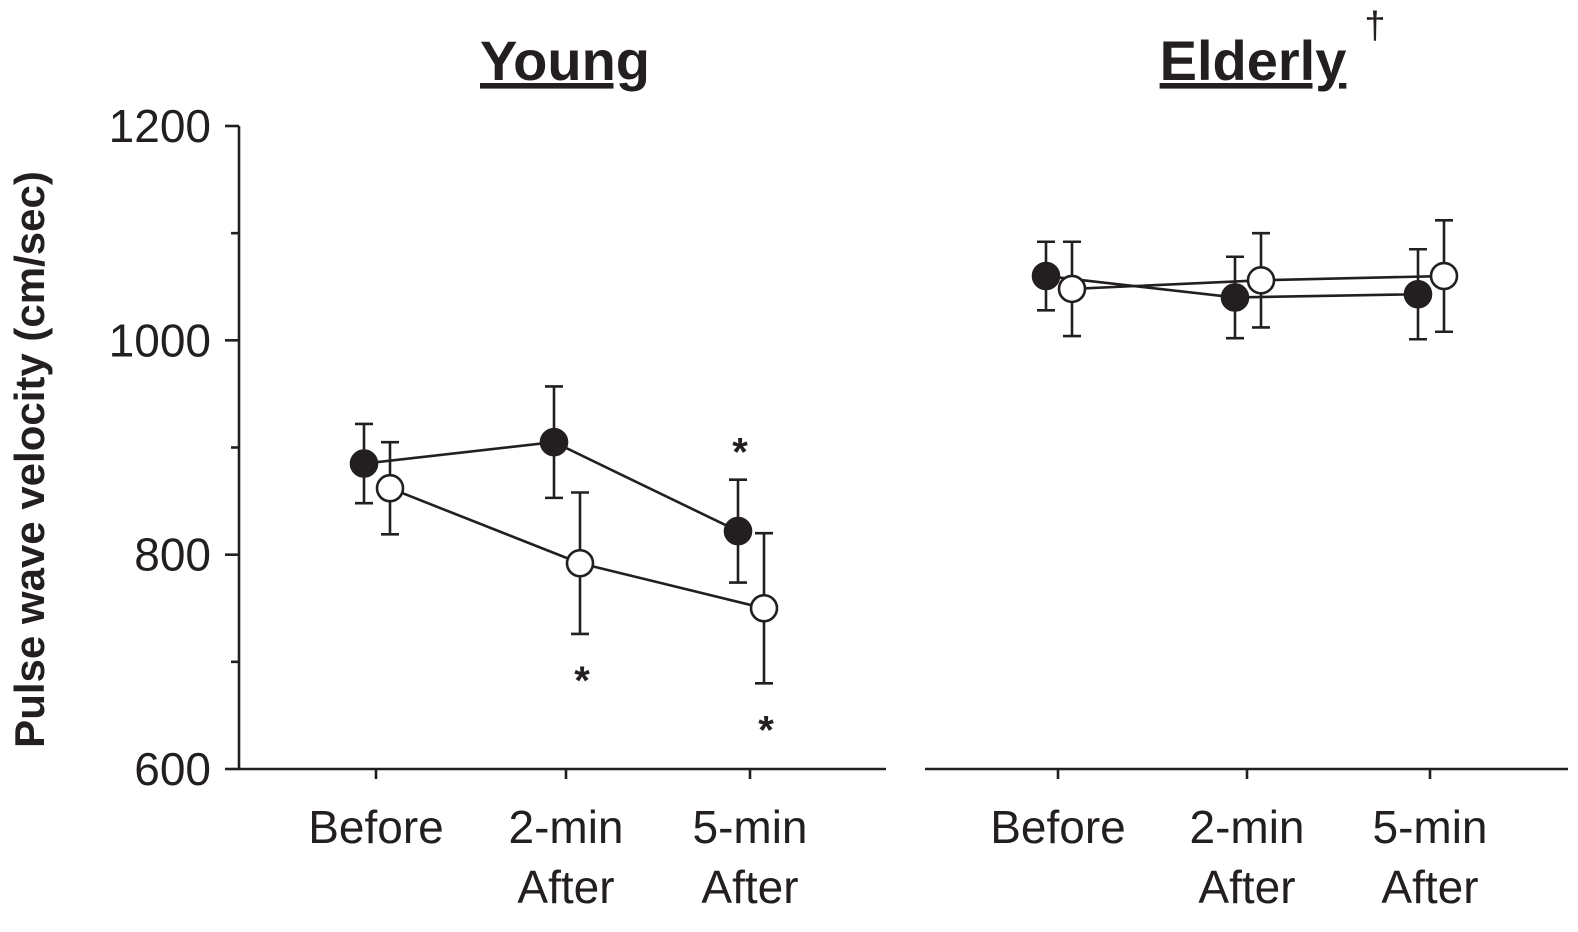  Describe the element at coordinates (172, 769) in the screenshot. I see `y-tick-label: 600` at that location.